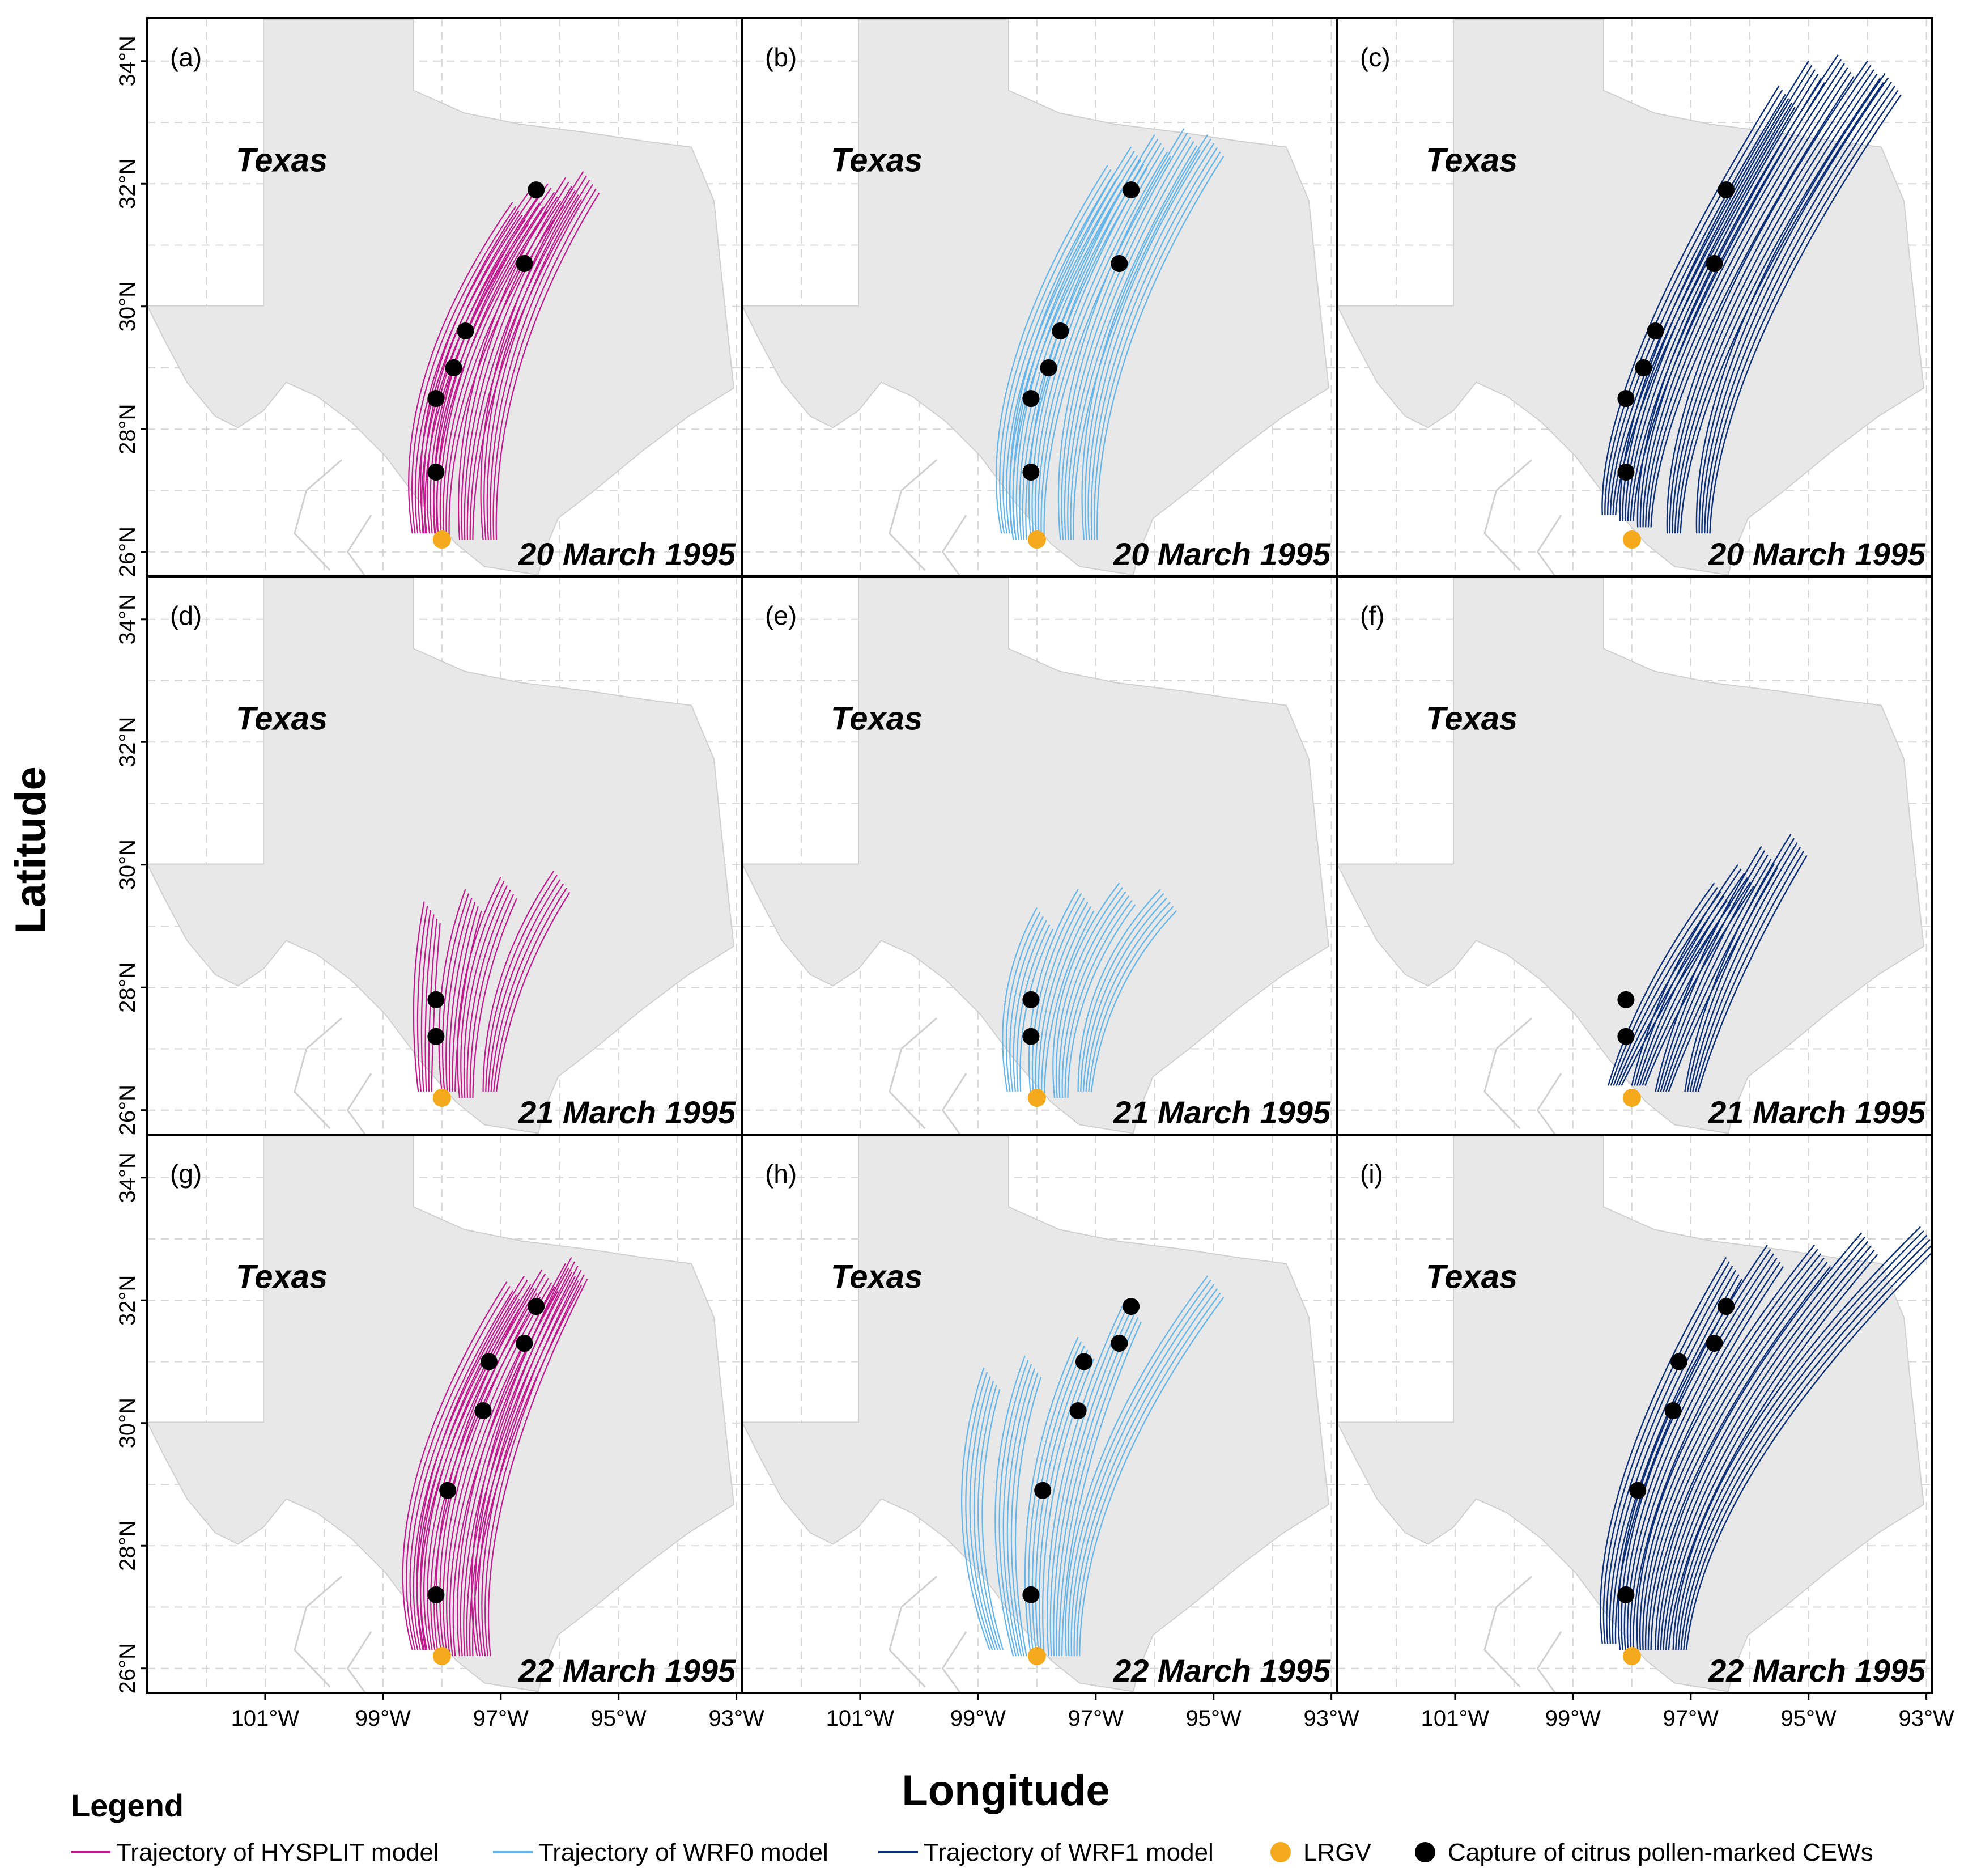 This screenshot has height=1876, width=1964. Describe the element at coordinates (127, 1300) in the screenshot. I see `y-tick-label: 32°N` at that location.